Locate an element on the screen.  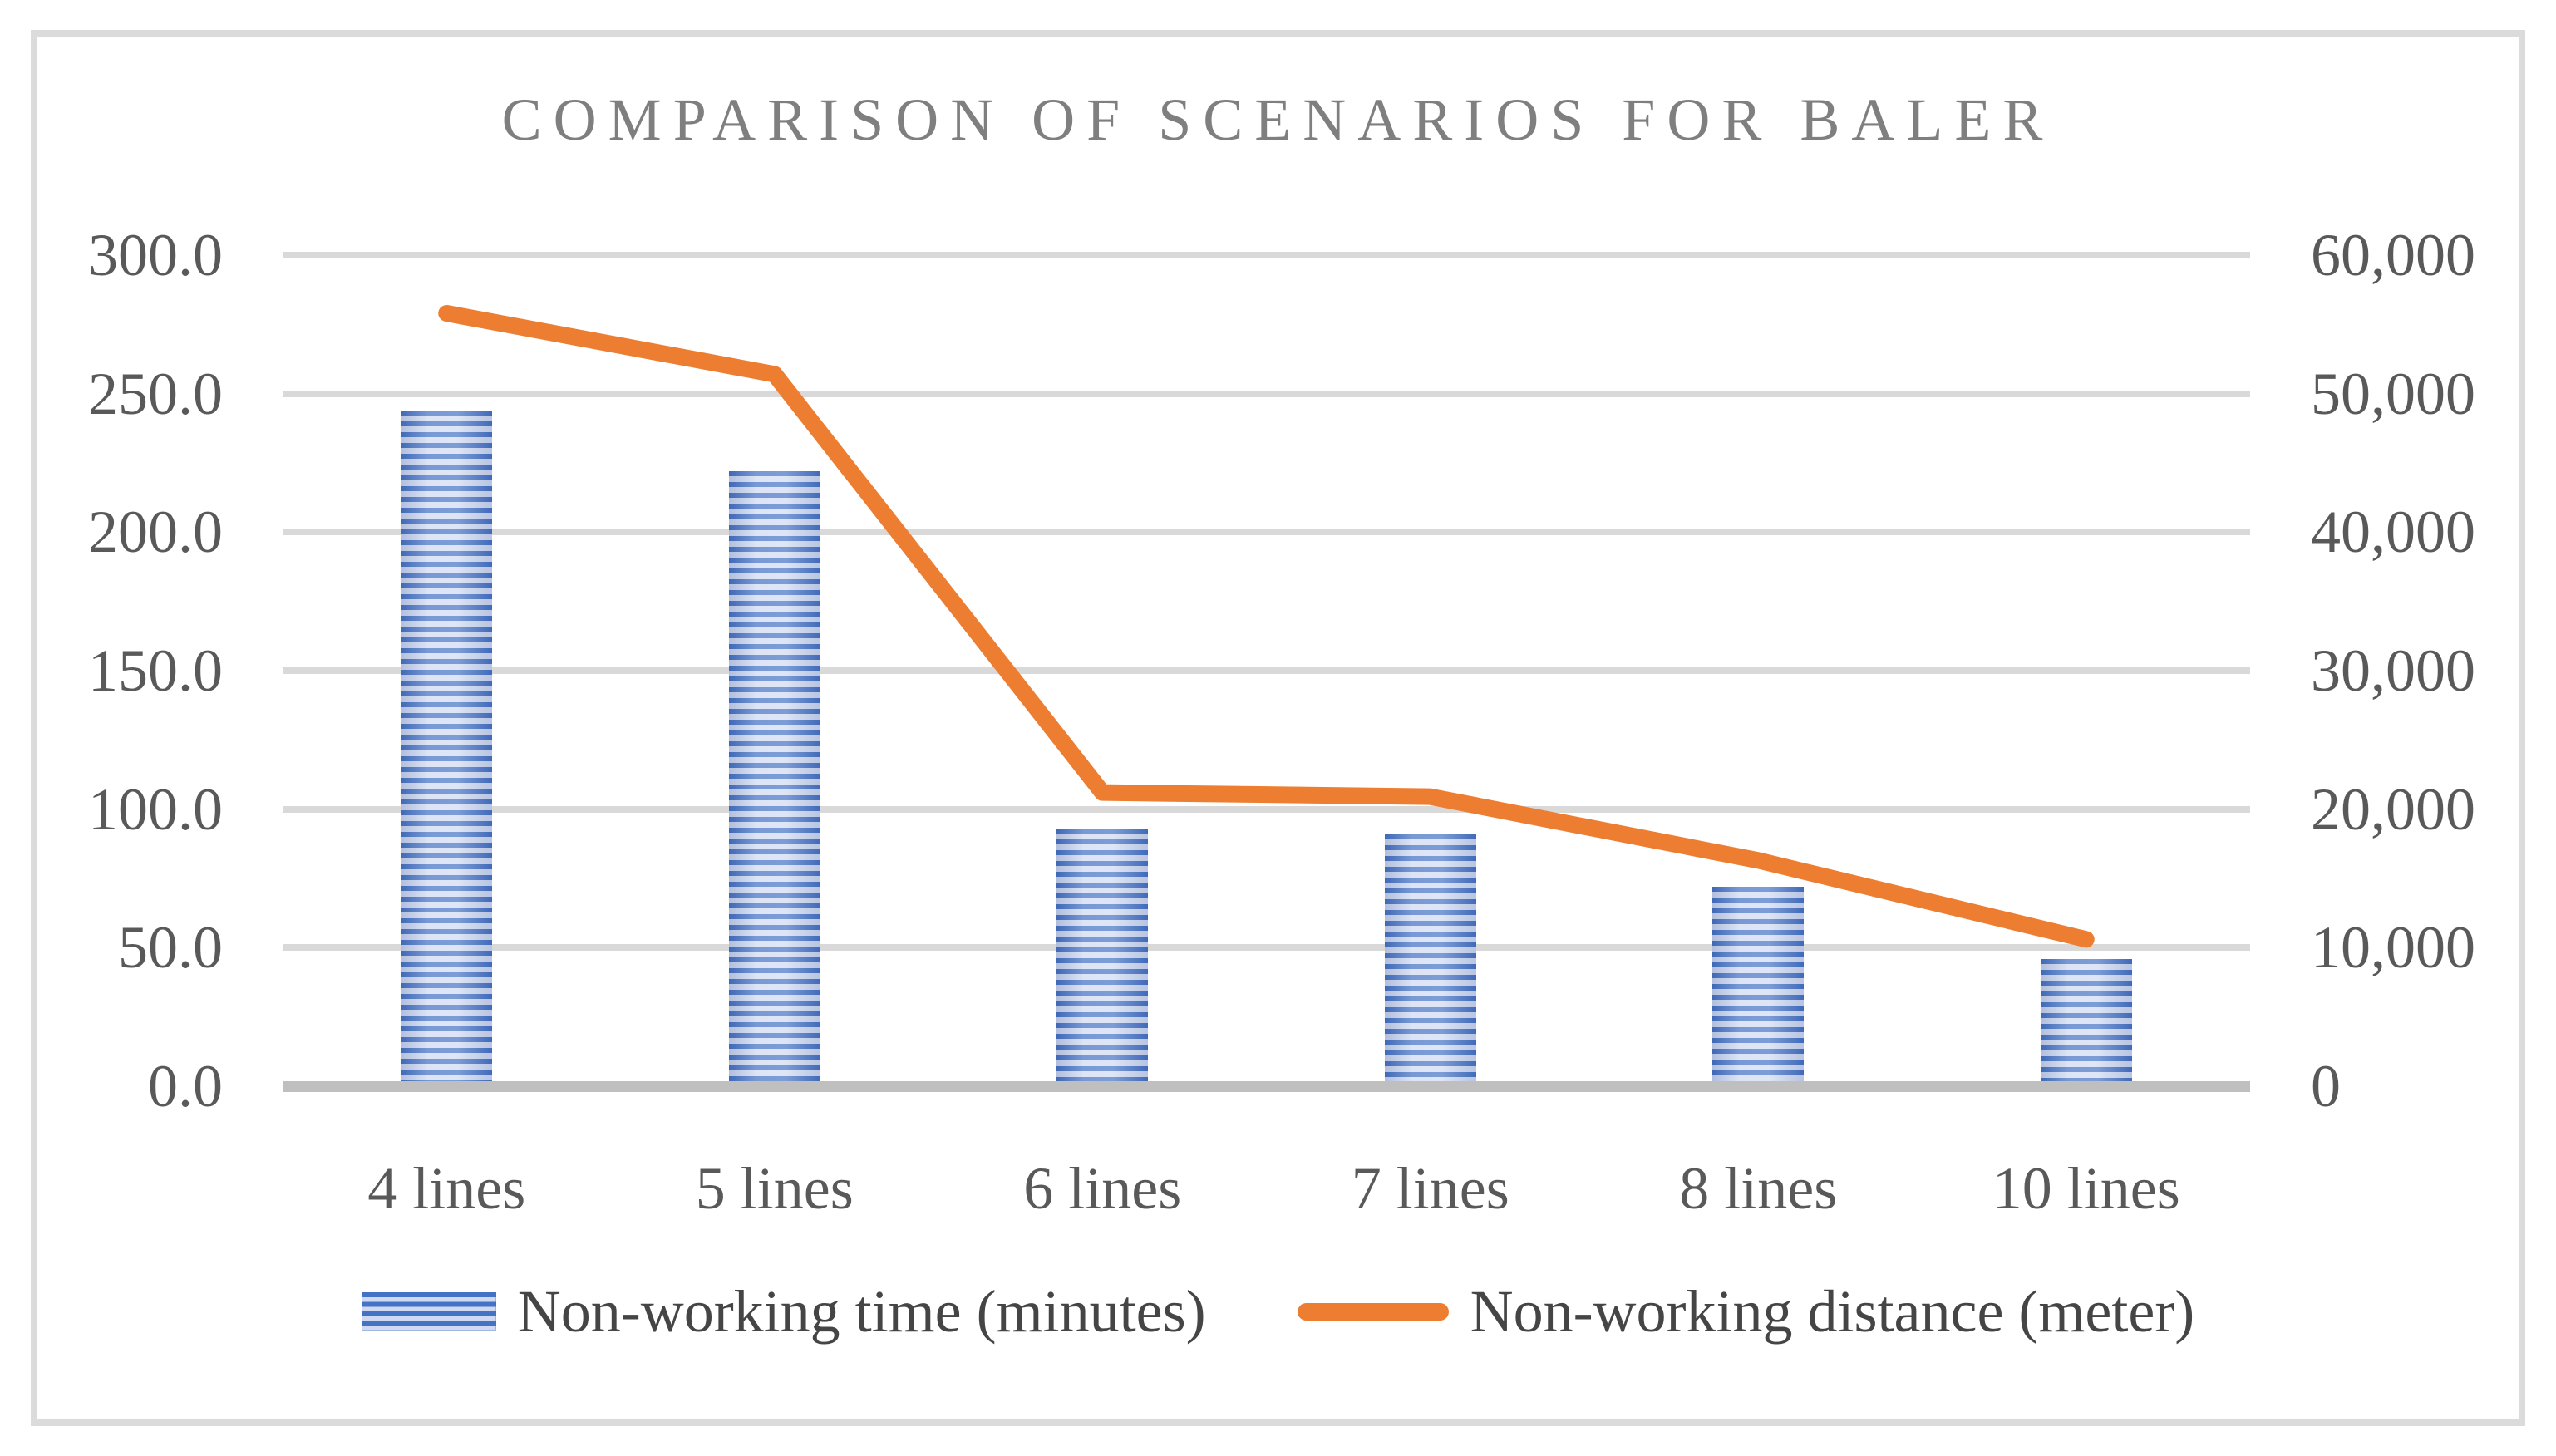
x-axis-baseline is located at coordinates (1266, 1086).